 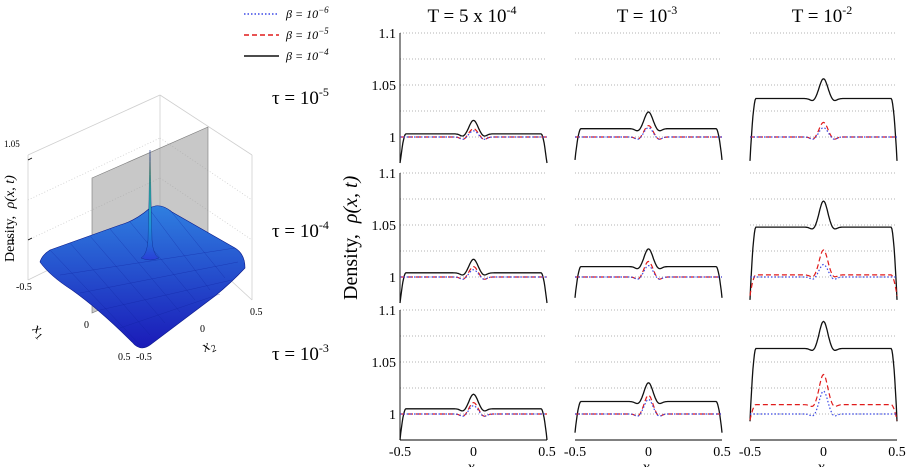 I want to click on row-labels: τ = 10-5 τ = 10-4 τ = 10-3, so click(x=300, y=225).